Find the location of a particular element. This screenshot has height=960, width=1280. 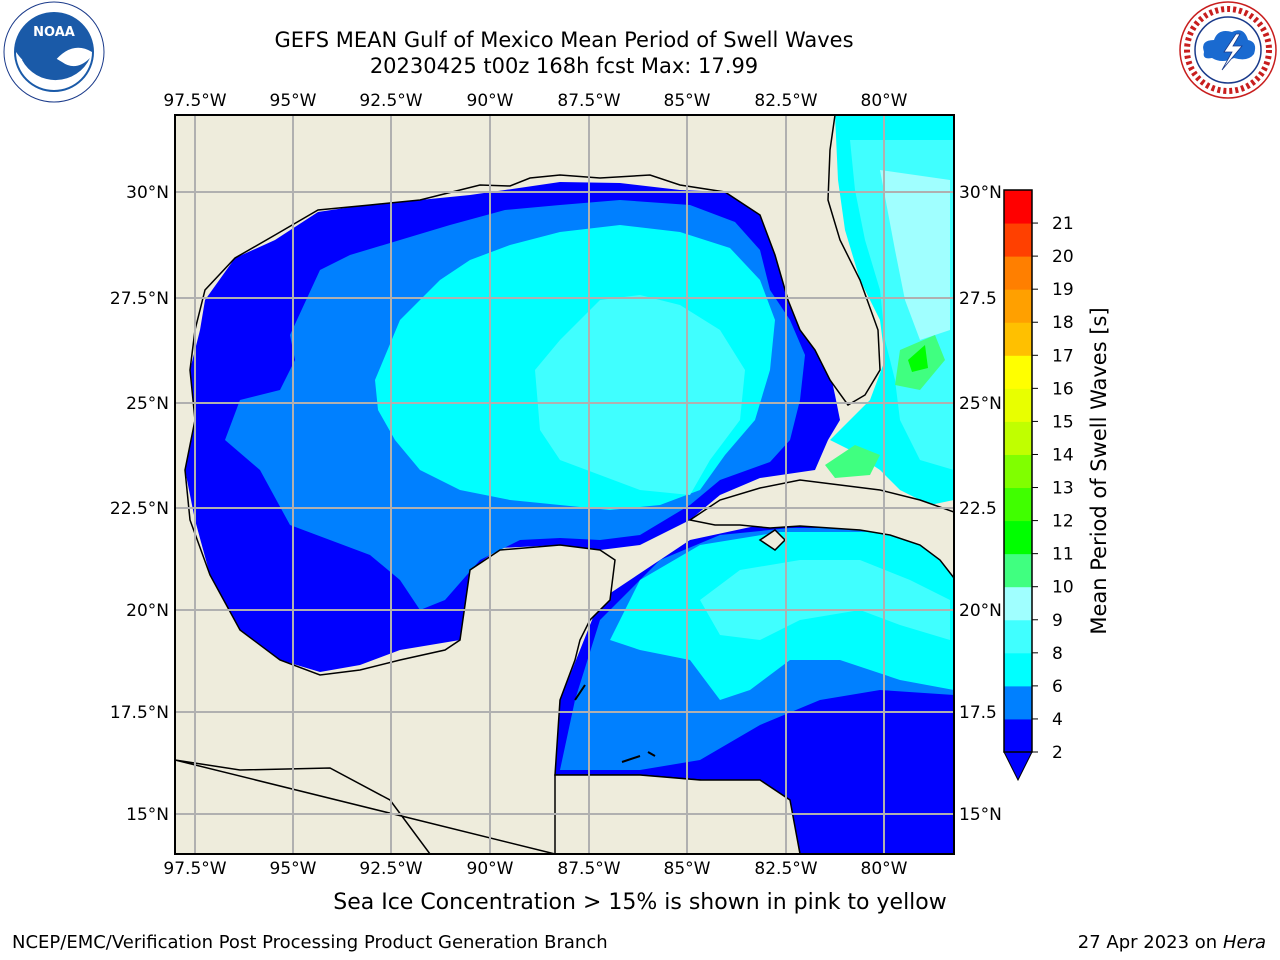

land-central-america is located at coordinates (488, 806).